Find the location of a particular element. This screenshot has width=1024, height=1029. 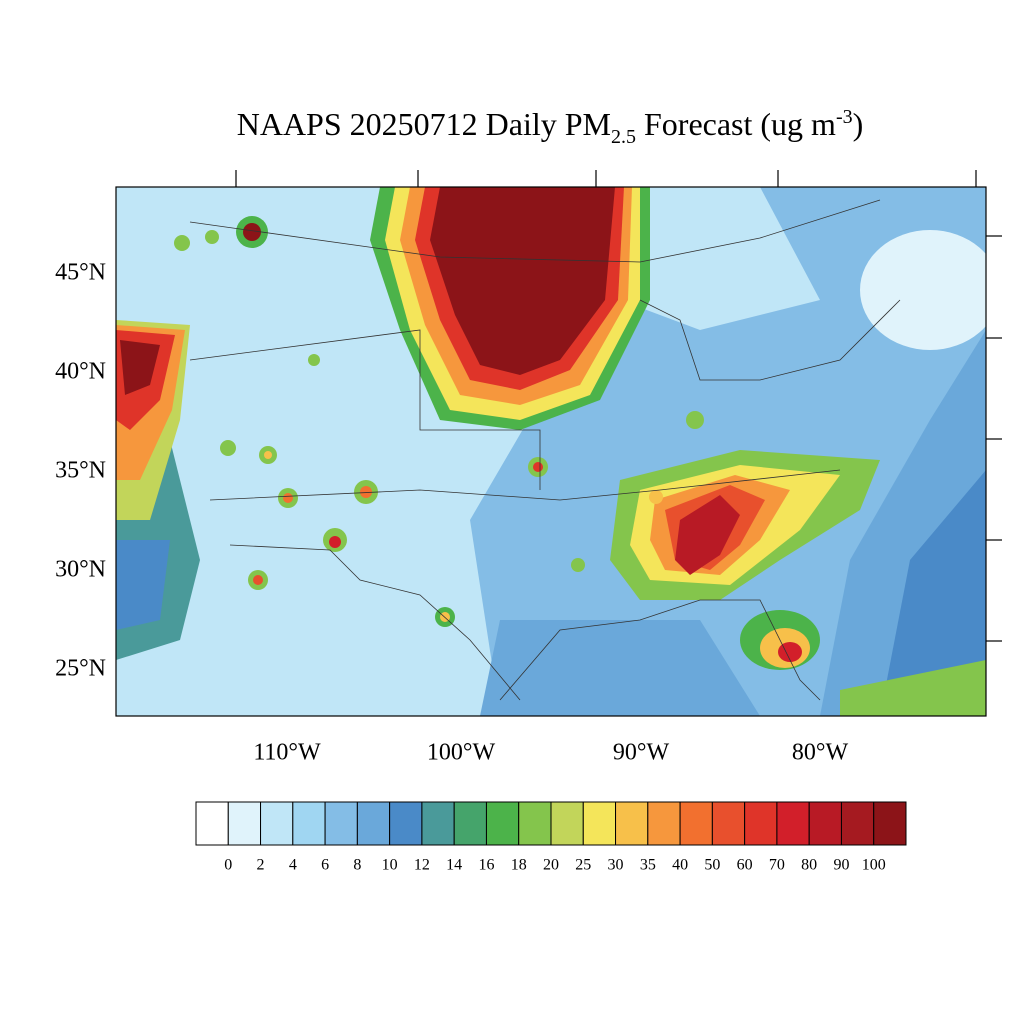

colorbar-label: 10 is located at coordinates (390, 865).